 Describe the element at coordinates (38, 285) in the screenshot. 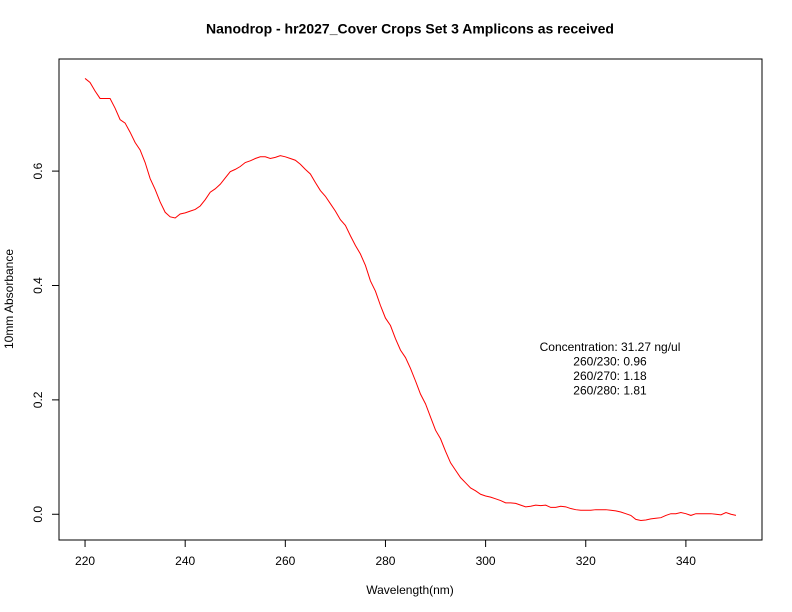

I see `y-tick-label: 0.4` at that location.